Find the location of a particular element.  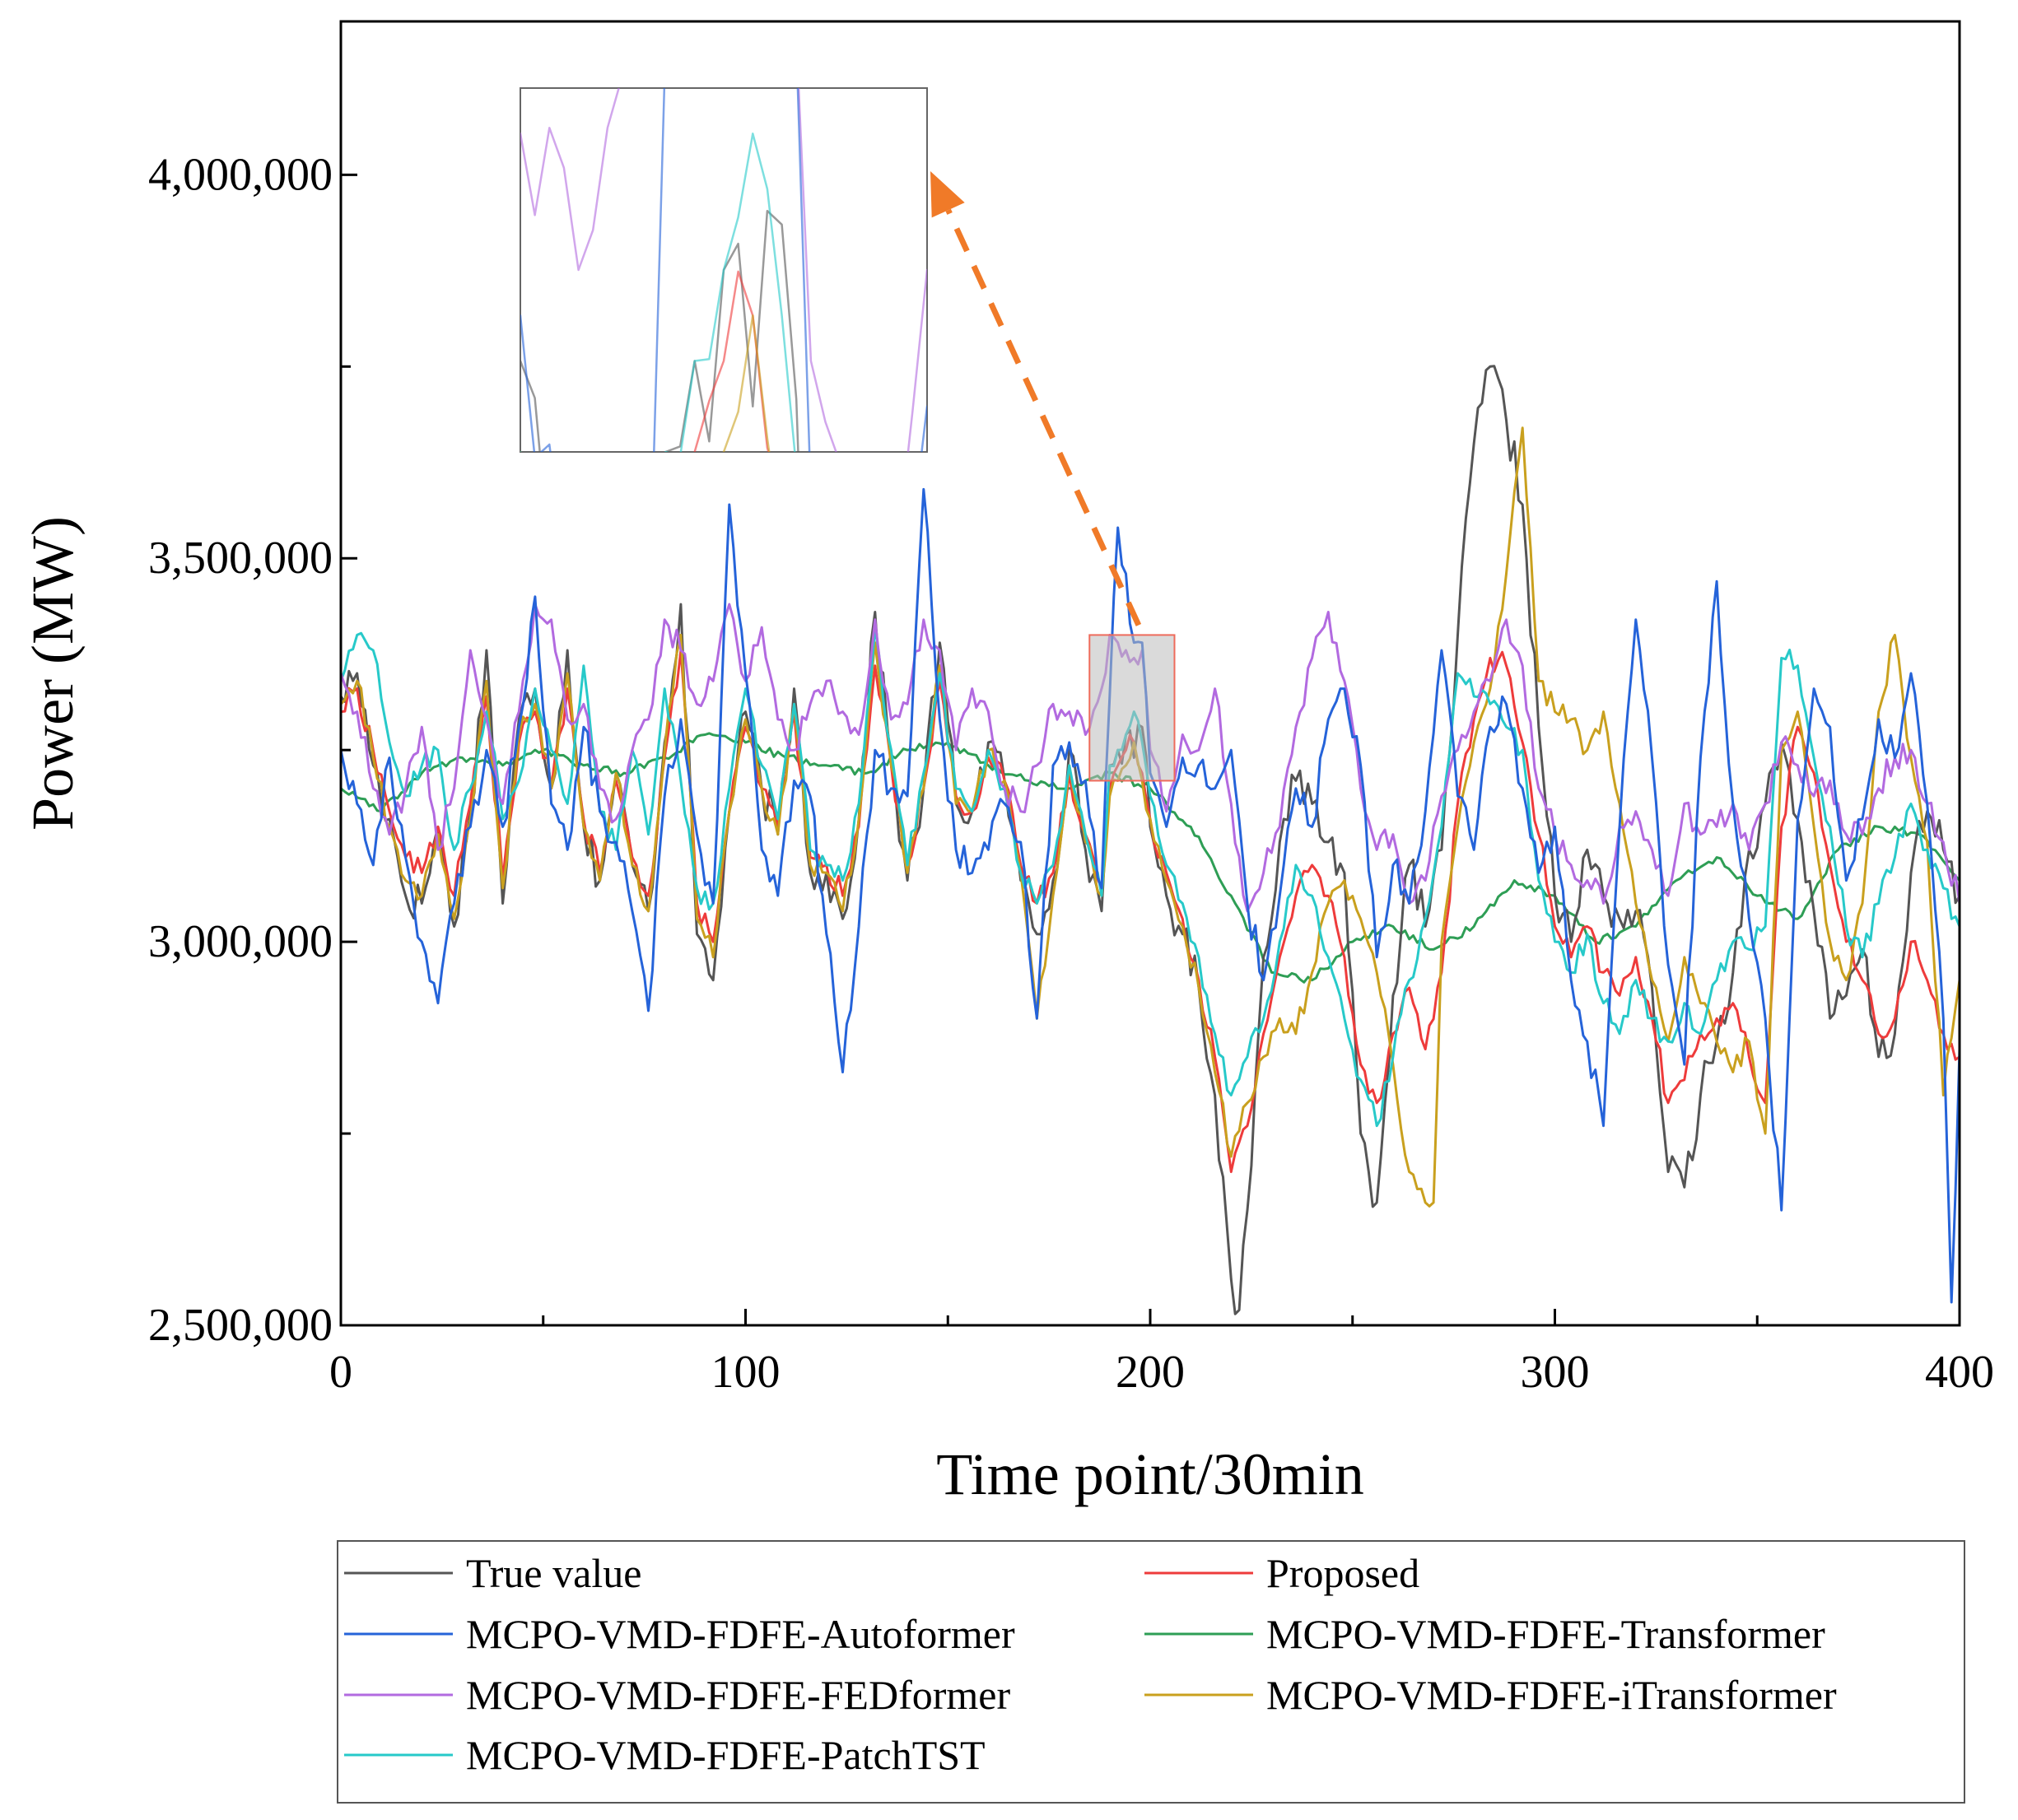

zoom-arrow is located at coordinates (1043, 417).